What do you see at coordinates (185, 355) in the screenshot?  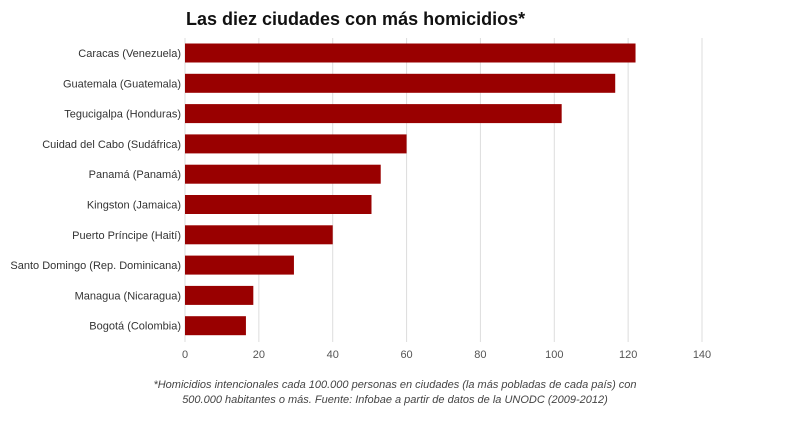 I see `x-tick-label: 0` at bounding box center [185, 355].